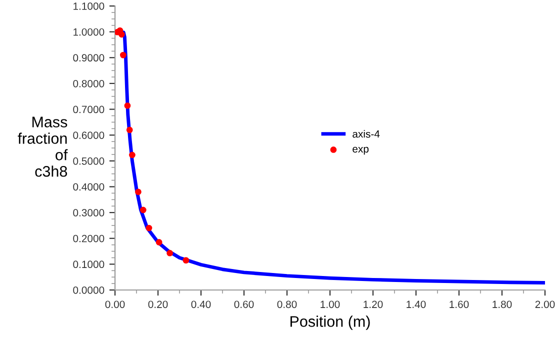 This screenshot has width=559, height=340. I want to click on y-tick-label: 0.6000, so click(88, 135).